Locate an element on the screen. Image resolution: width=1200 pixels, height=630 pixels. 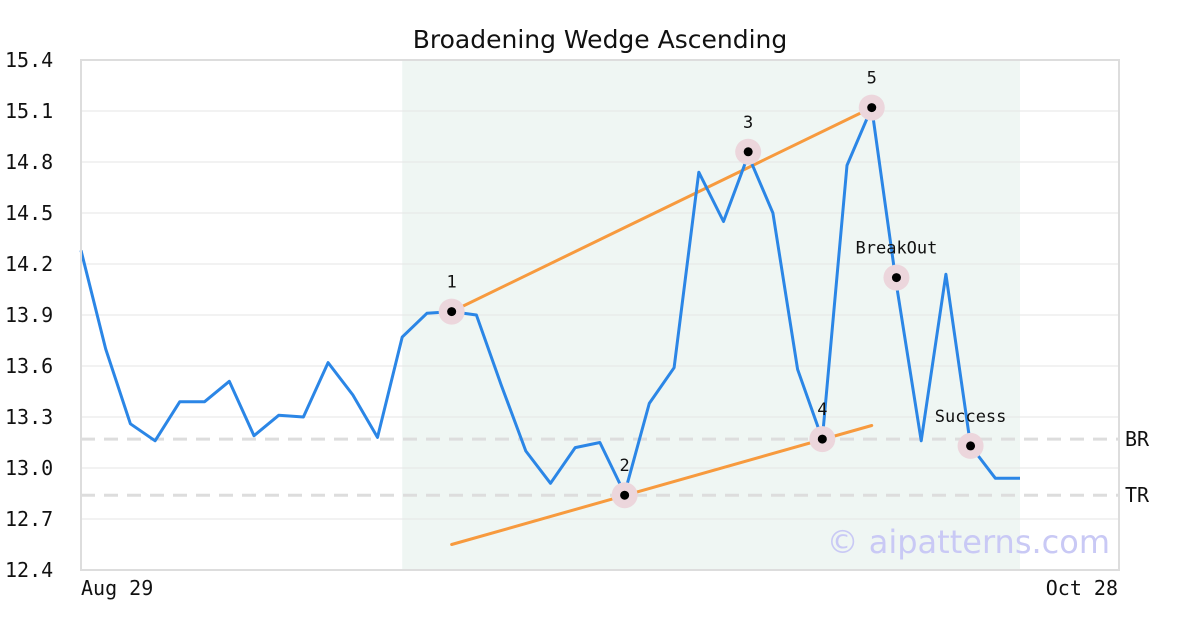
watermark: © aipatterns.com is located at coordinates (968, 542).